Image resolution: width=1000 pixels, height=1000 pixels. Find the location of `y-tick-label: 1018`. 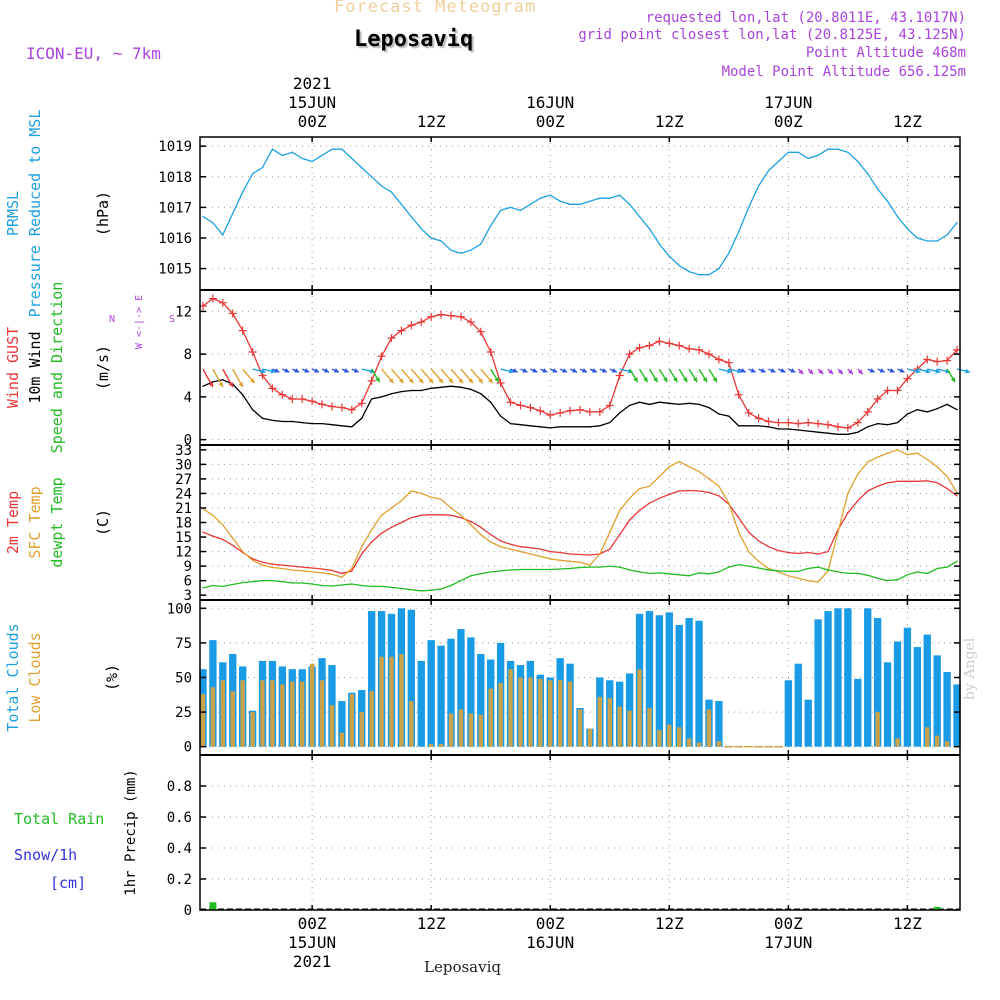

y-tick-label: 1018 is located at coordinates (175, 178).